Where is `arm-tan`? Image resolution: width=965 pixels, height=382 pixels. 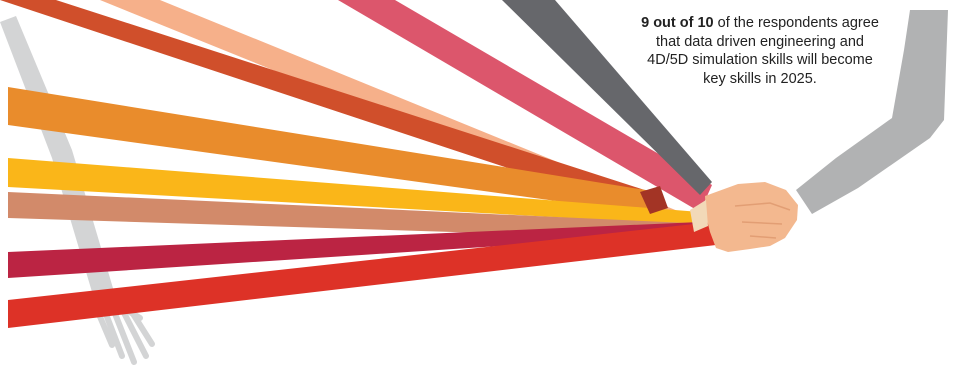 arm-tan is located at coordinates (359, 216).